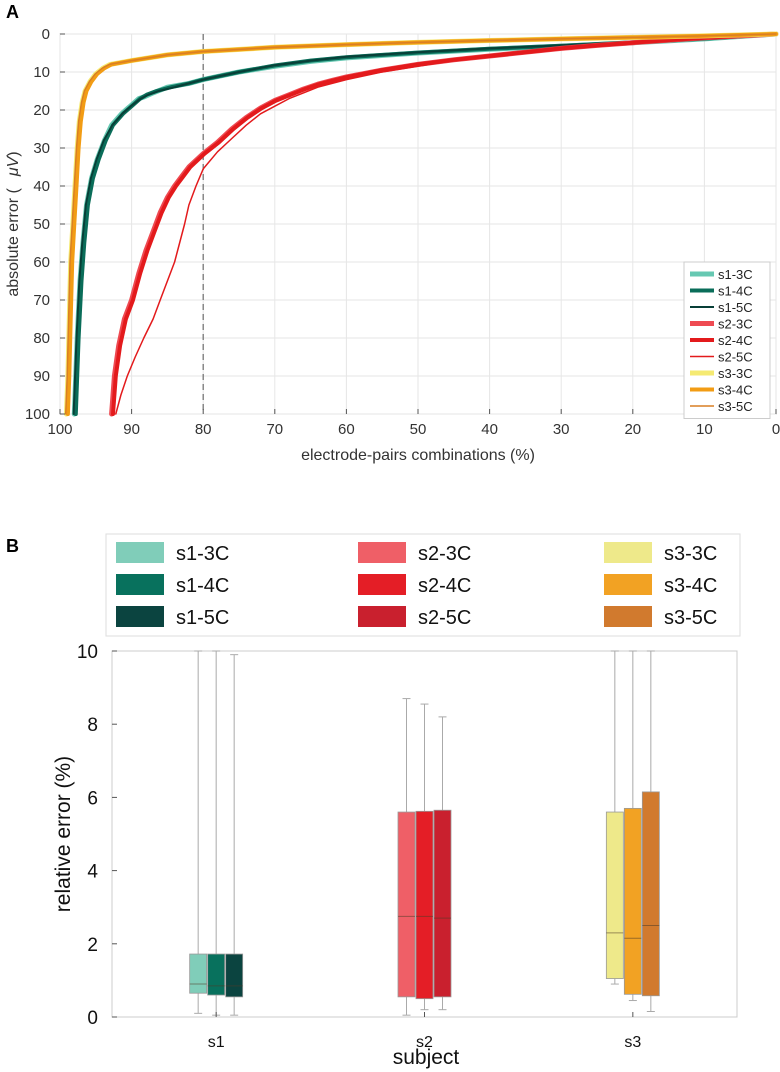 This screenshot has width=780, height=1072. I want to click on panel-a-y-tick-label: 100, so click(37, 414).